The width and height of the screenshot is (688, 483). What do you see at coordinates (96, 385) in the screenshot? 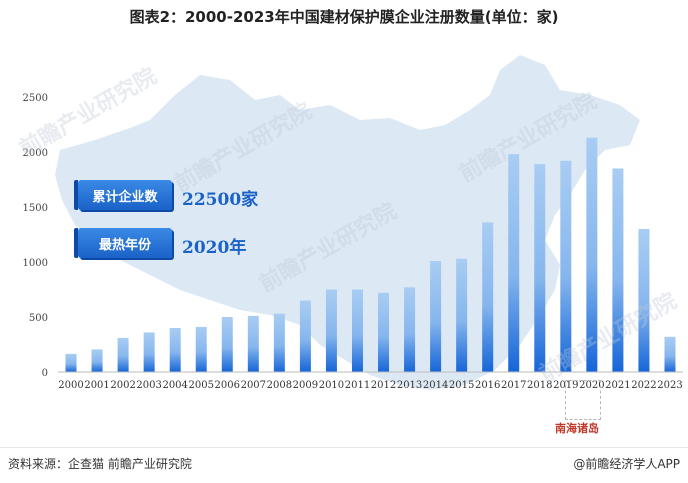
I see `x-tick-label: 2001` at bounding box center [96, 385].